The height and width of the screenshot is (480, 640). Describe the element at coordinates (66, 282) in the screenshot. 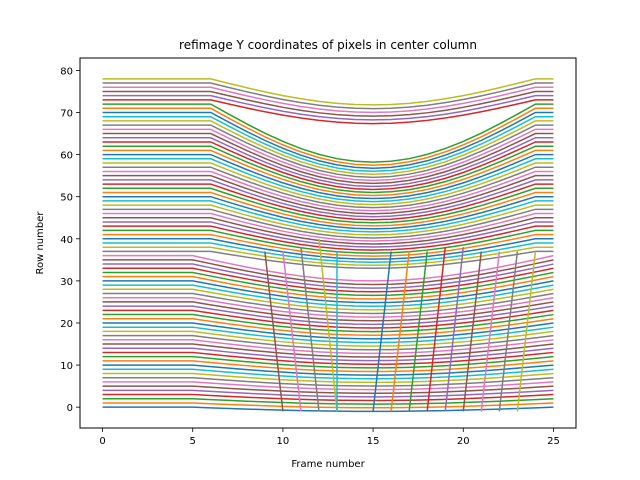

I see `y-tick-label: 30` at that location.